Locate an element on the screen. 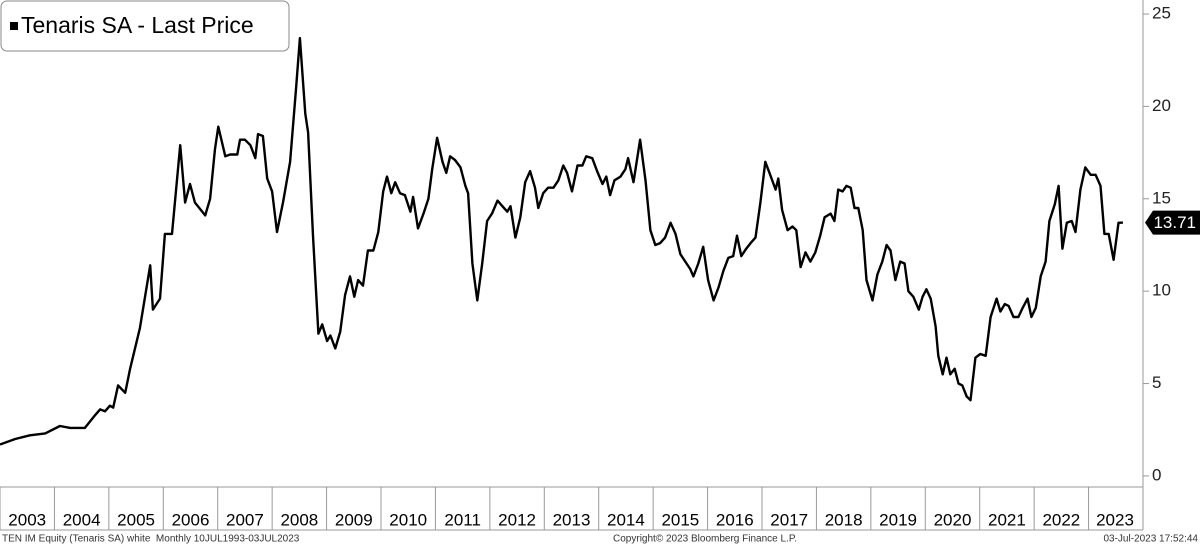  x-tick-label: 2019 is located at coordinates (898, 519).